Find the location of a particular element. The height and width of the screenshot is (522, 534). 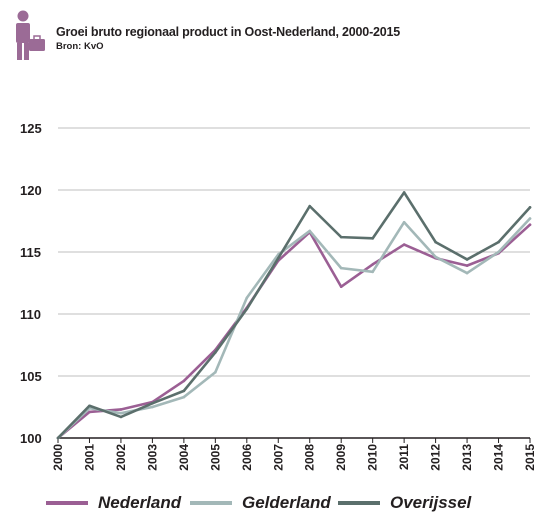

data-point-overijssel-2007 is located at coordinates (278, 258).